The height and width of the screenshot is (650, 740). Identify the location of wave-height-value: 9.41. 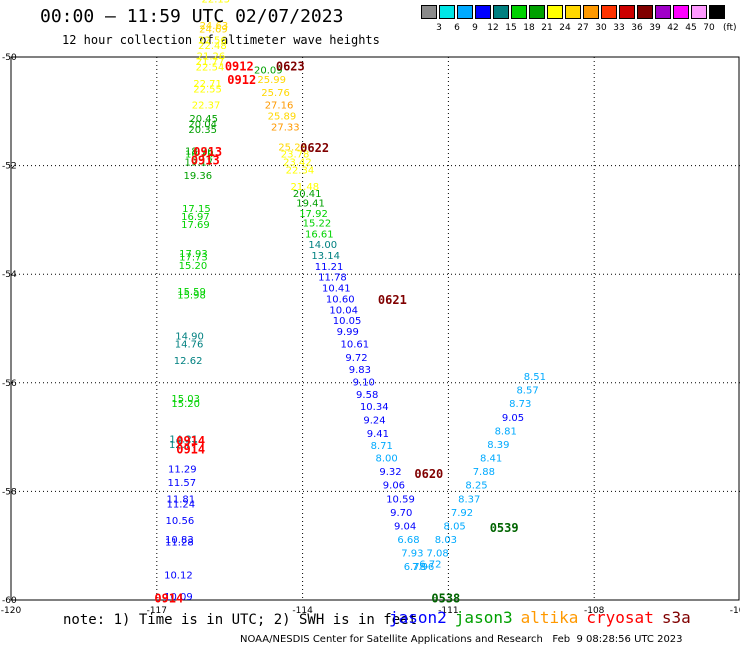
(378, 434).